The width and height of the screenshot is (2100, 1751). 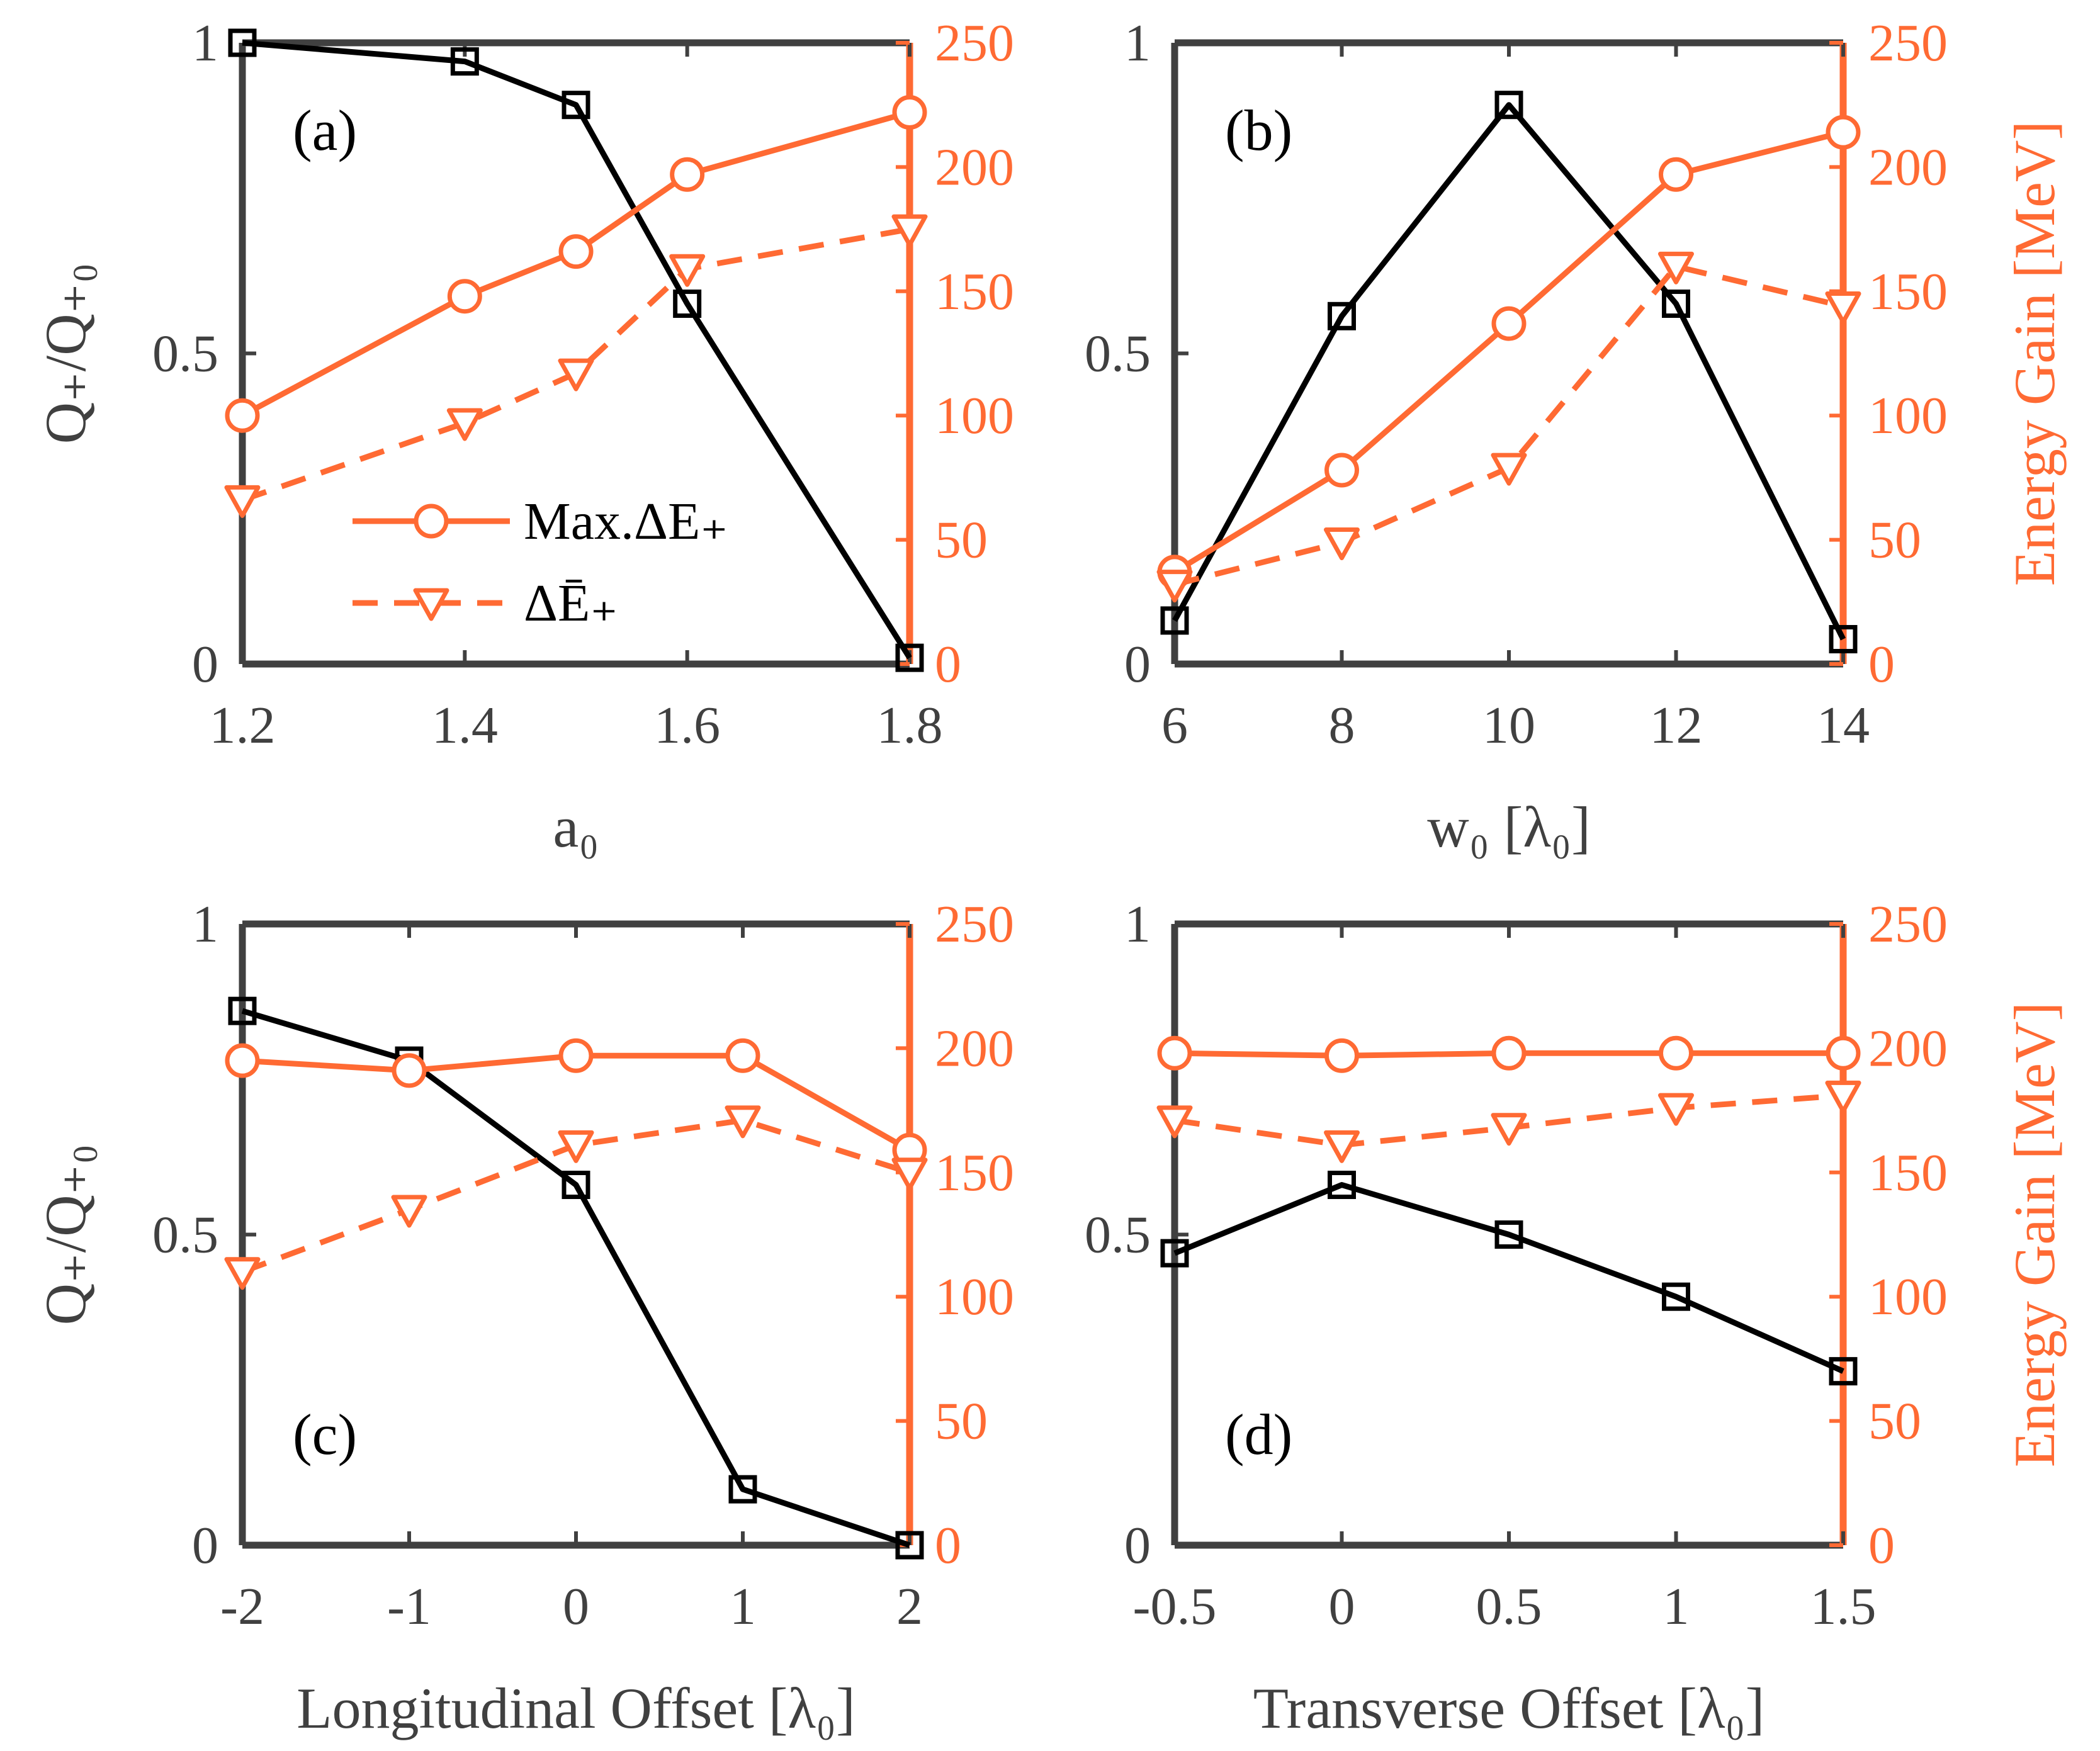 I want to click on x-tick-label: 0, so click(x=1342, y=1606).